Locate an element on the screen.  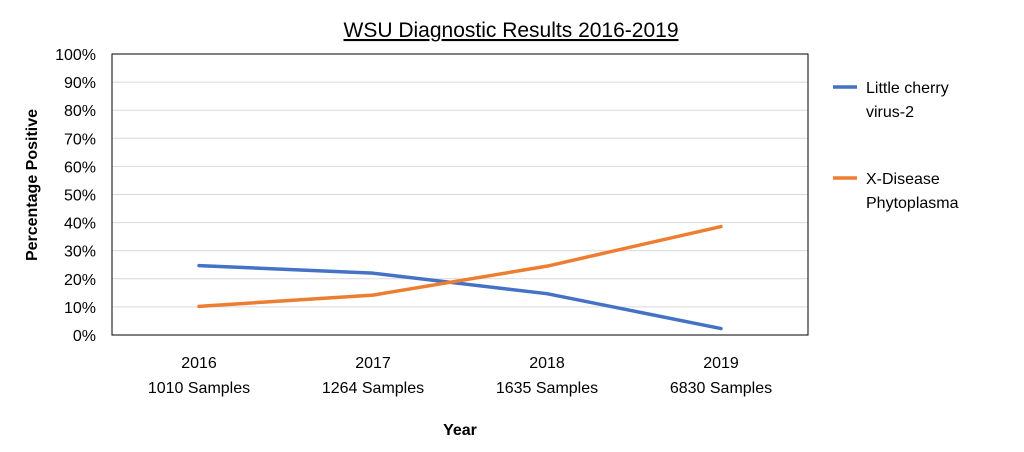
x-tick-label-samples: 1635 Samples is located at coordinates (547, 388).